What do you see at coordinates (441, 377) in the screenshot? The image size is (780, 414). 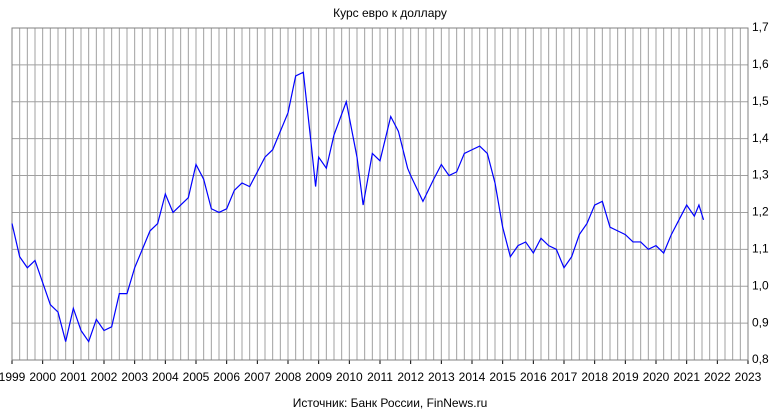 I see `x-tick-label: 2013` at bounding box center [441, 377].